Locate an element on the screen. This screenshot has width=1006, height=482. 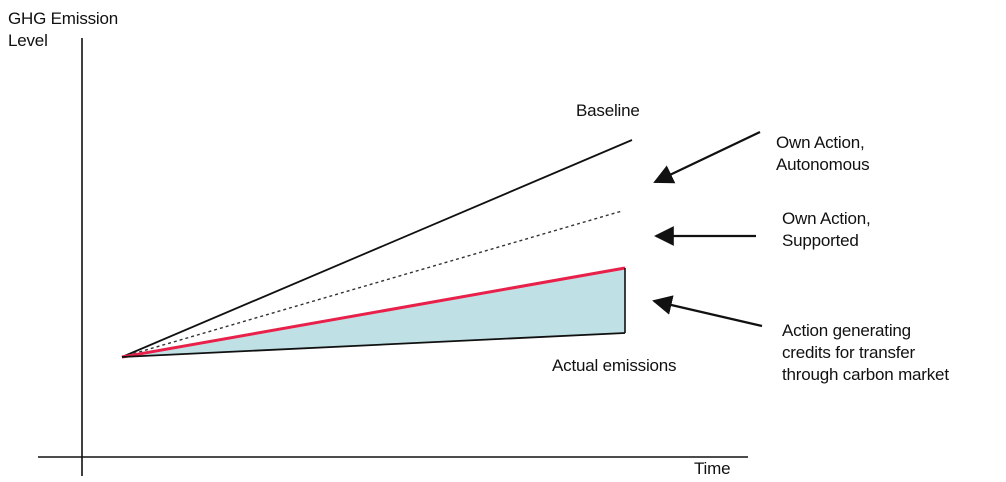
actual-emissions-label: Actual emissions is located at coordinates (614, 365).